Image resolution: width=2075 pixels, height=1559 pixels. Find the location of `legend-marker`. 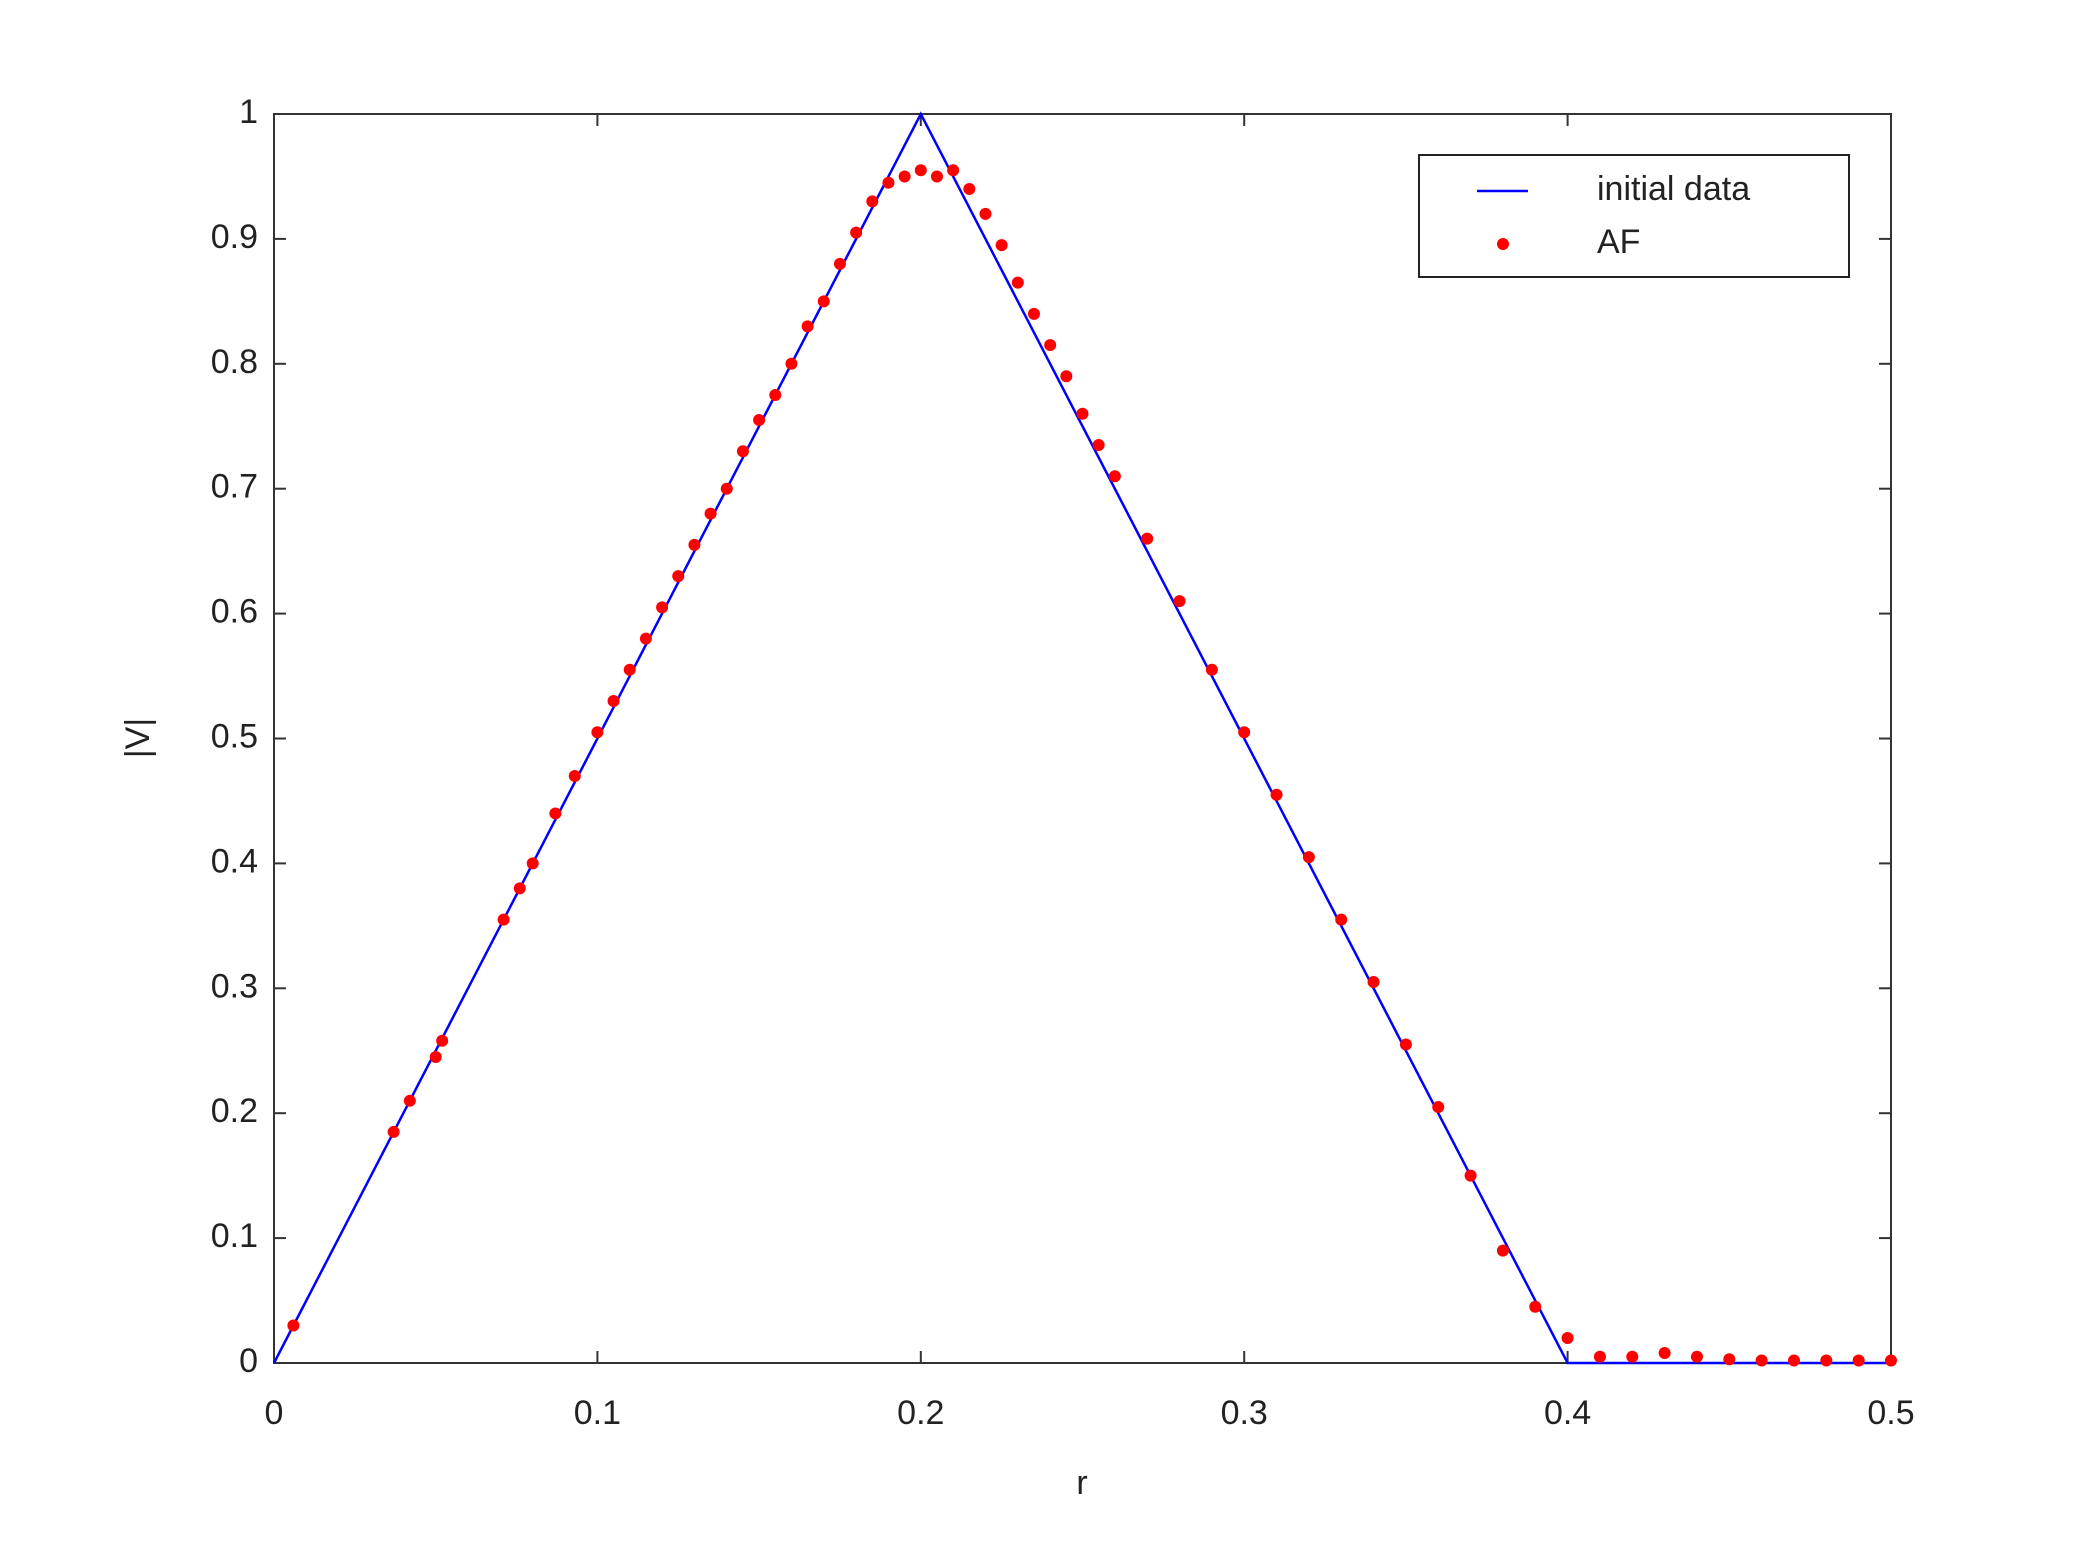

legend-marker is located at coordinates (1503, 244).